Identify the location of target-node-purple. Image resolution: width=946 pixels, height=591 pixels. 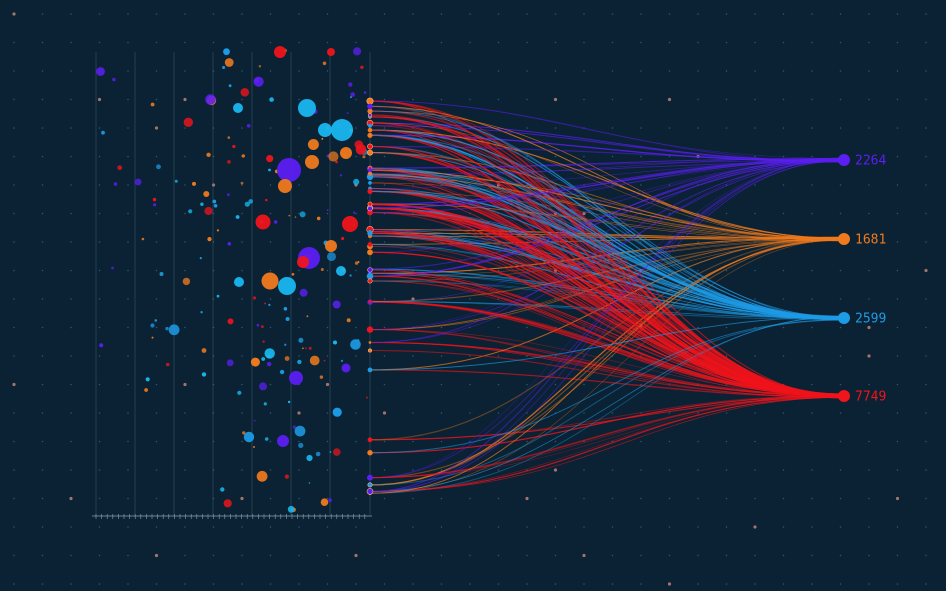
(844, 160).